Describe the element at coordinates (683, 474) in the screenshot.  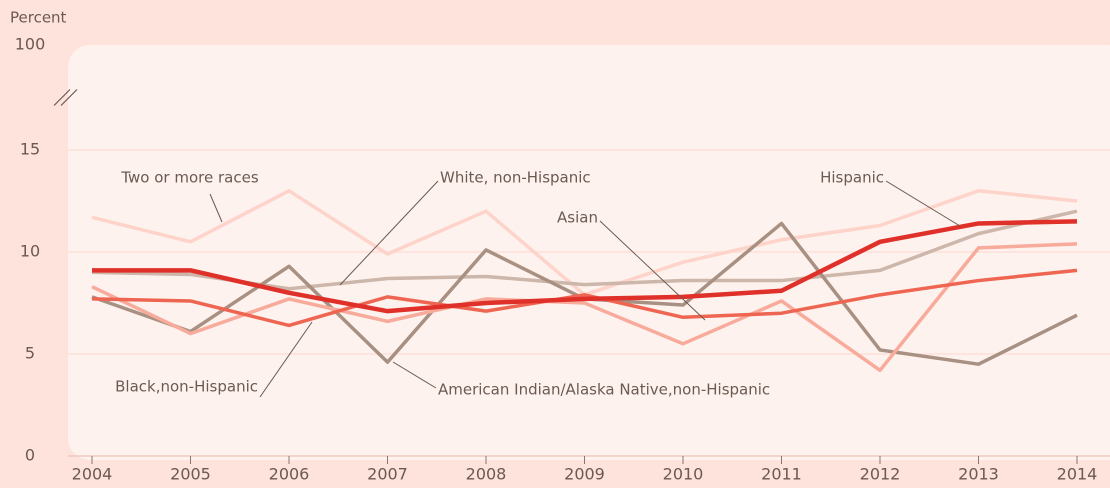
I see `x-tick-label: 2010` at that location.